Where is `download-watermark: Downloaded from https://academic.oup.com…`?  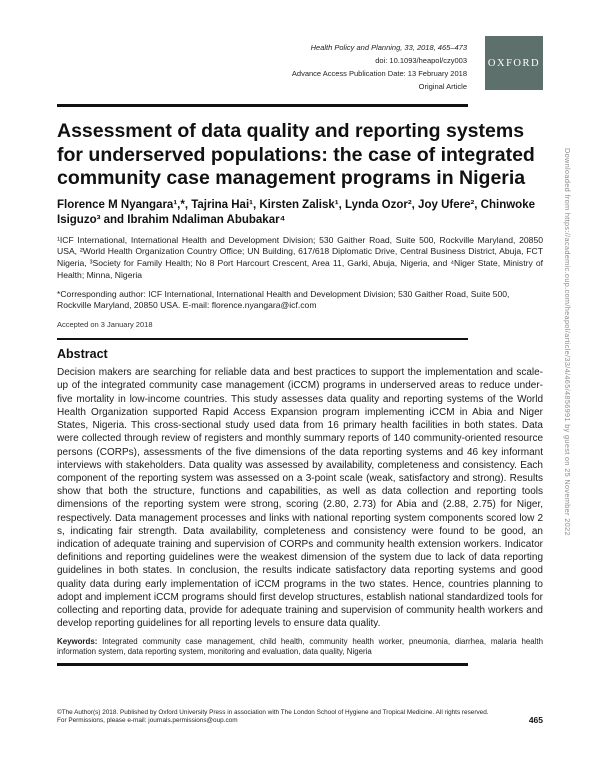 download-watermark: Downloaded from https://academic.oup.com… is located at coordinates (567, 342).